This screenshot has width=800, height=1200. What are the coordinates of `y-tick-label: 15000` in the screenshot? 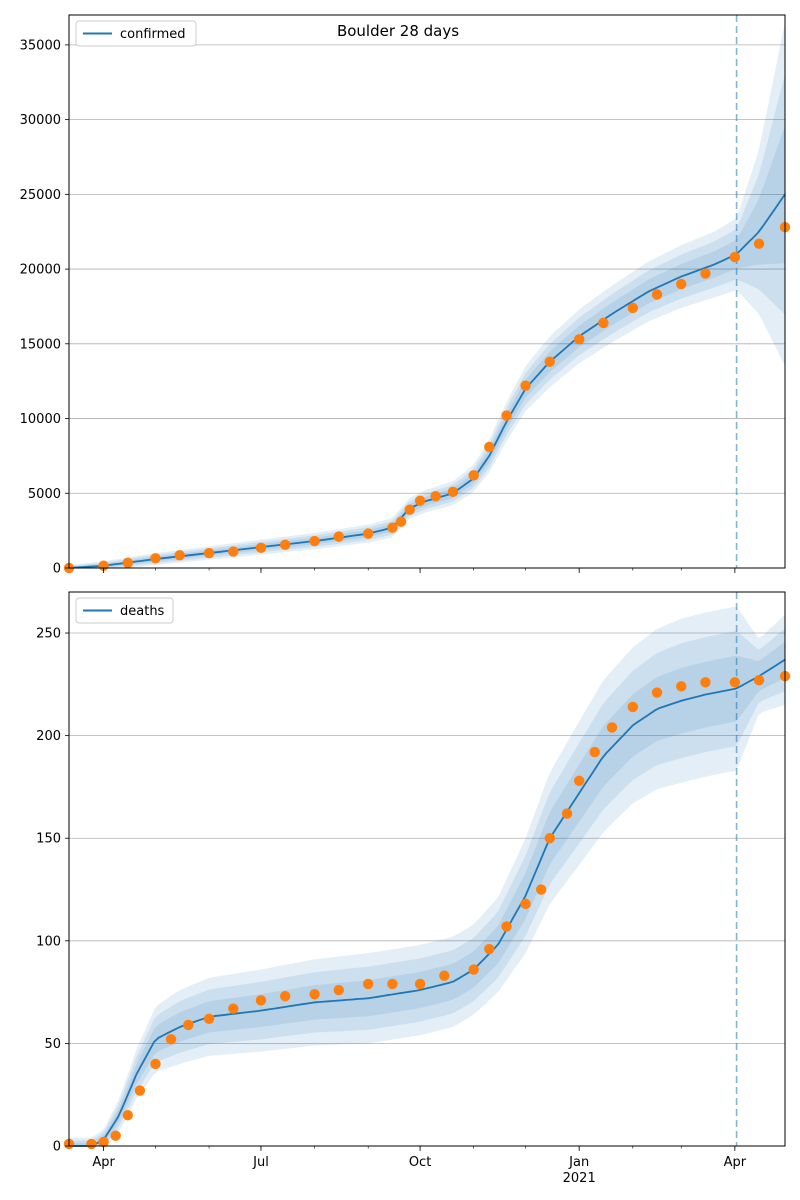 It's located at (40, 344).